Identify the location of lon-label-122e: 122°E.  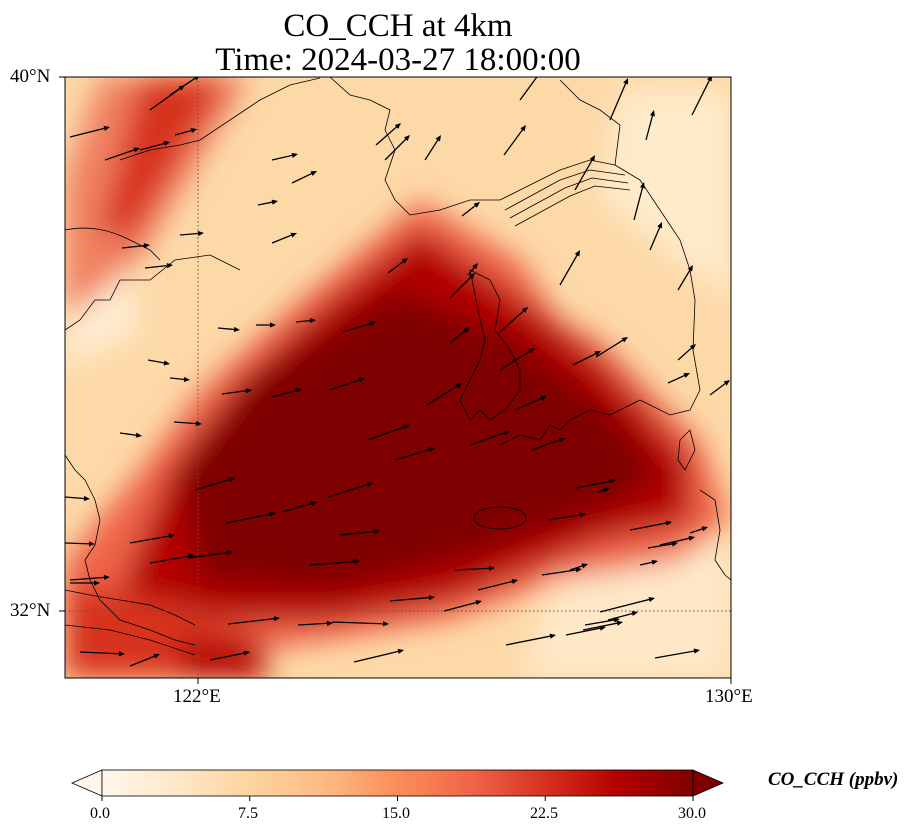
(197, 696).